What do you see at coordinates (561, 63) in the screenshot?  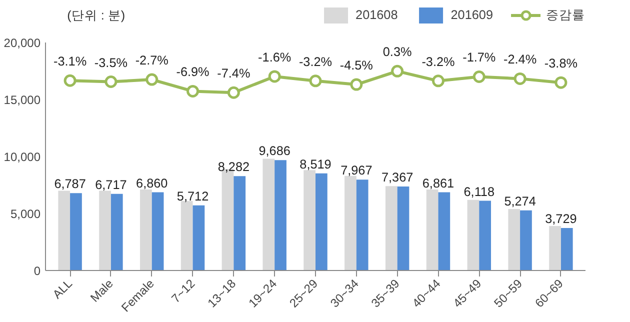 I see `data-label: -3.8%` at bounding box center [561, 63].